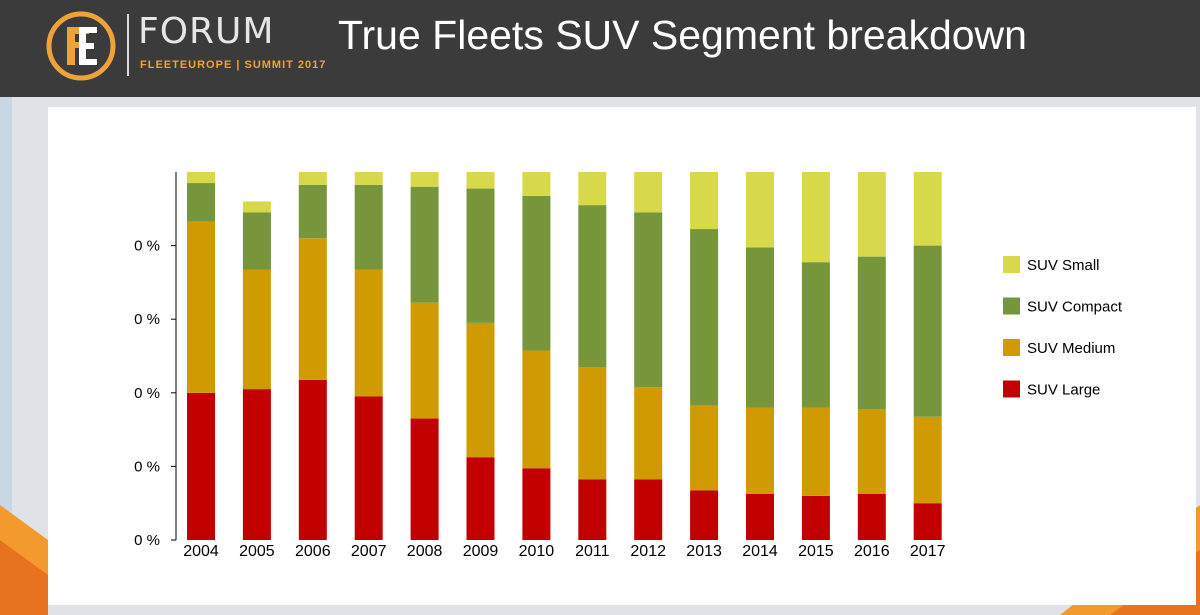 The height and width of the screenshot is (615, 1200). What do you see at coordinates (233, 65) in the screenshot?
I see `brand-subtitle: FLEETEUROPE | SUMMIT 2017` at bounding box center [233, 65].